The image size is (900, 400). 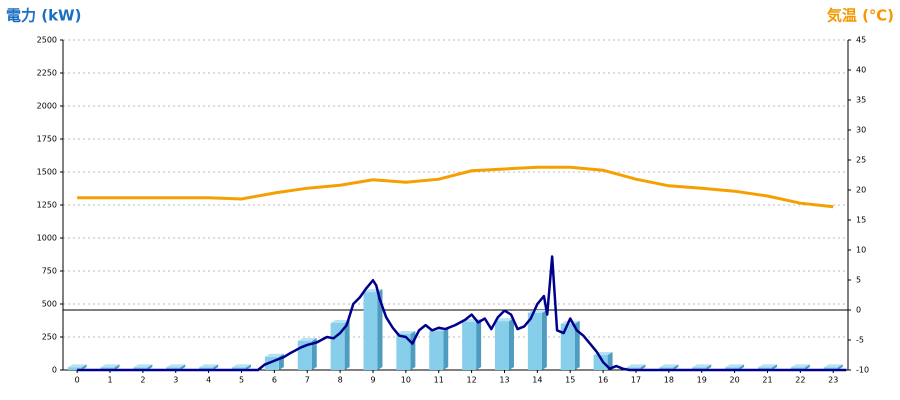 What do you see at coordinates (49, 304) in the screenshot?
I see `y-tick-label: 500` at bounding box center [49, 304].